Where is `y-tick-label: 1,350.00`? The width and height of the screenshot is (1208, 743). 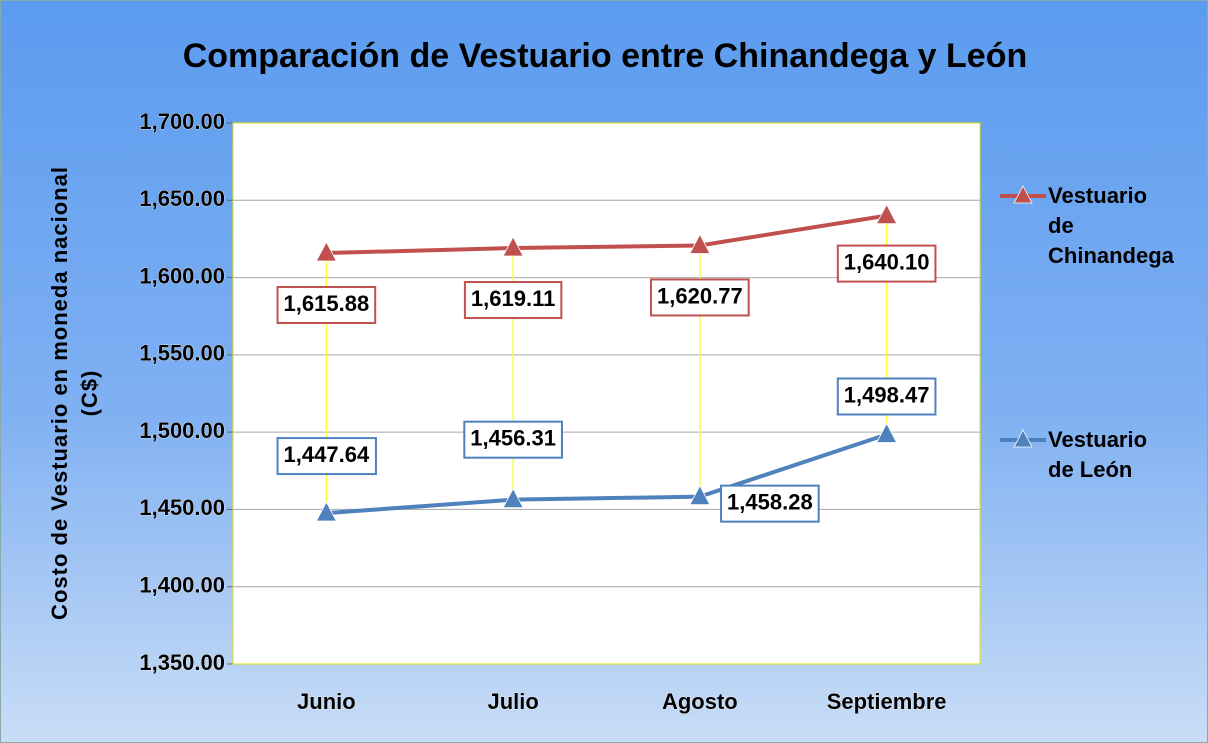
y-tick-label: 1,350.00 is located at coordinates (182, 662).